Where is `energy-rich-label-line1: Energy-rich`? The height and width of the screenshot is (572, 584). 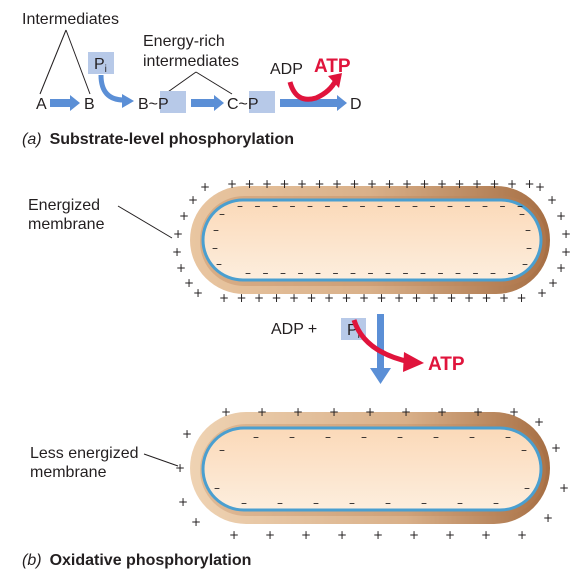 energy-rich-label-line1: Energy-rich is located at coordinates (184, 41).